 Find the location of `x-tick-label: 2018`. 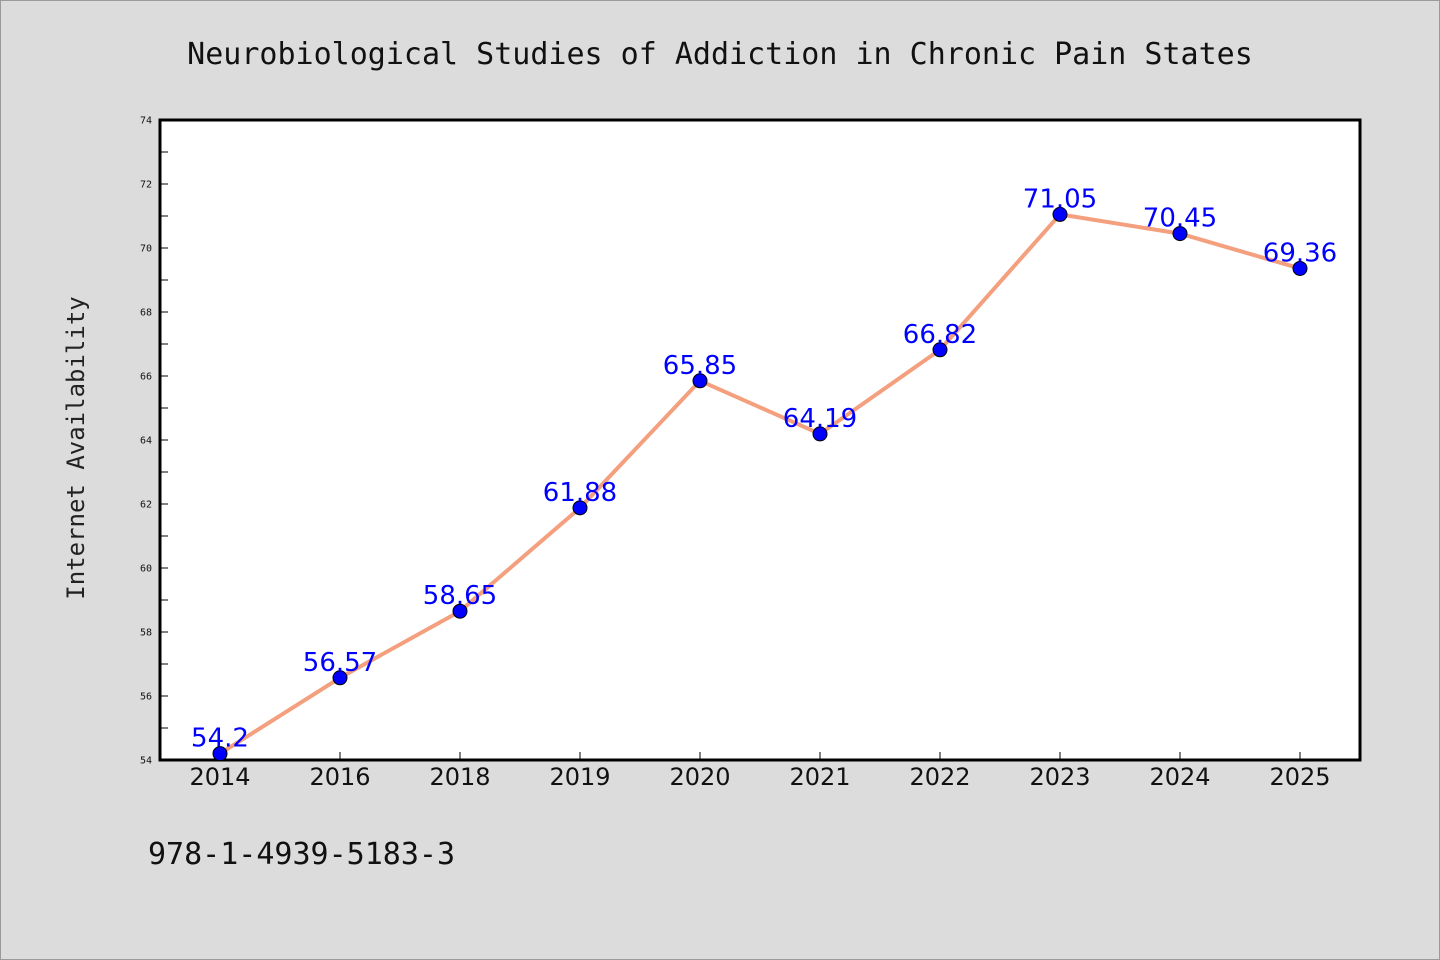

x-tick-label: 2018 is located at coordinates (459, 777).